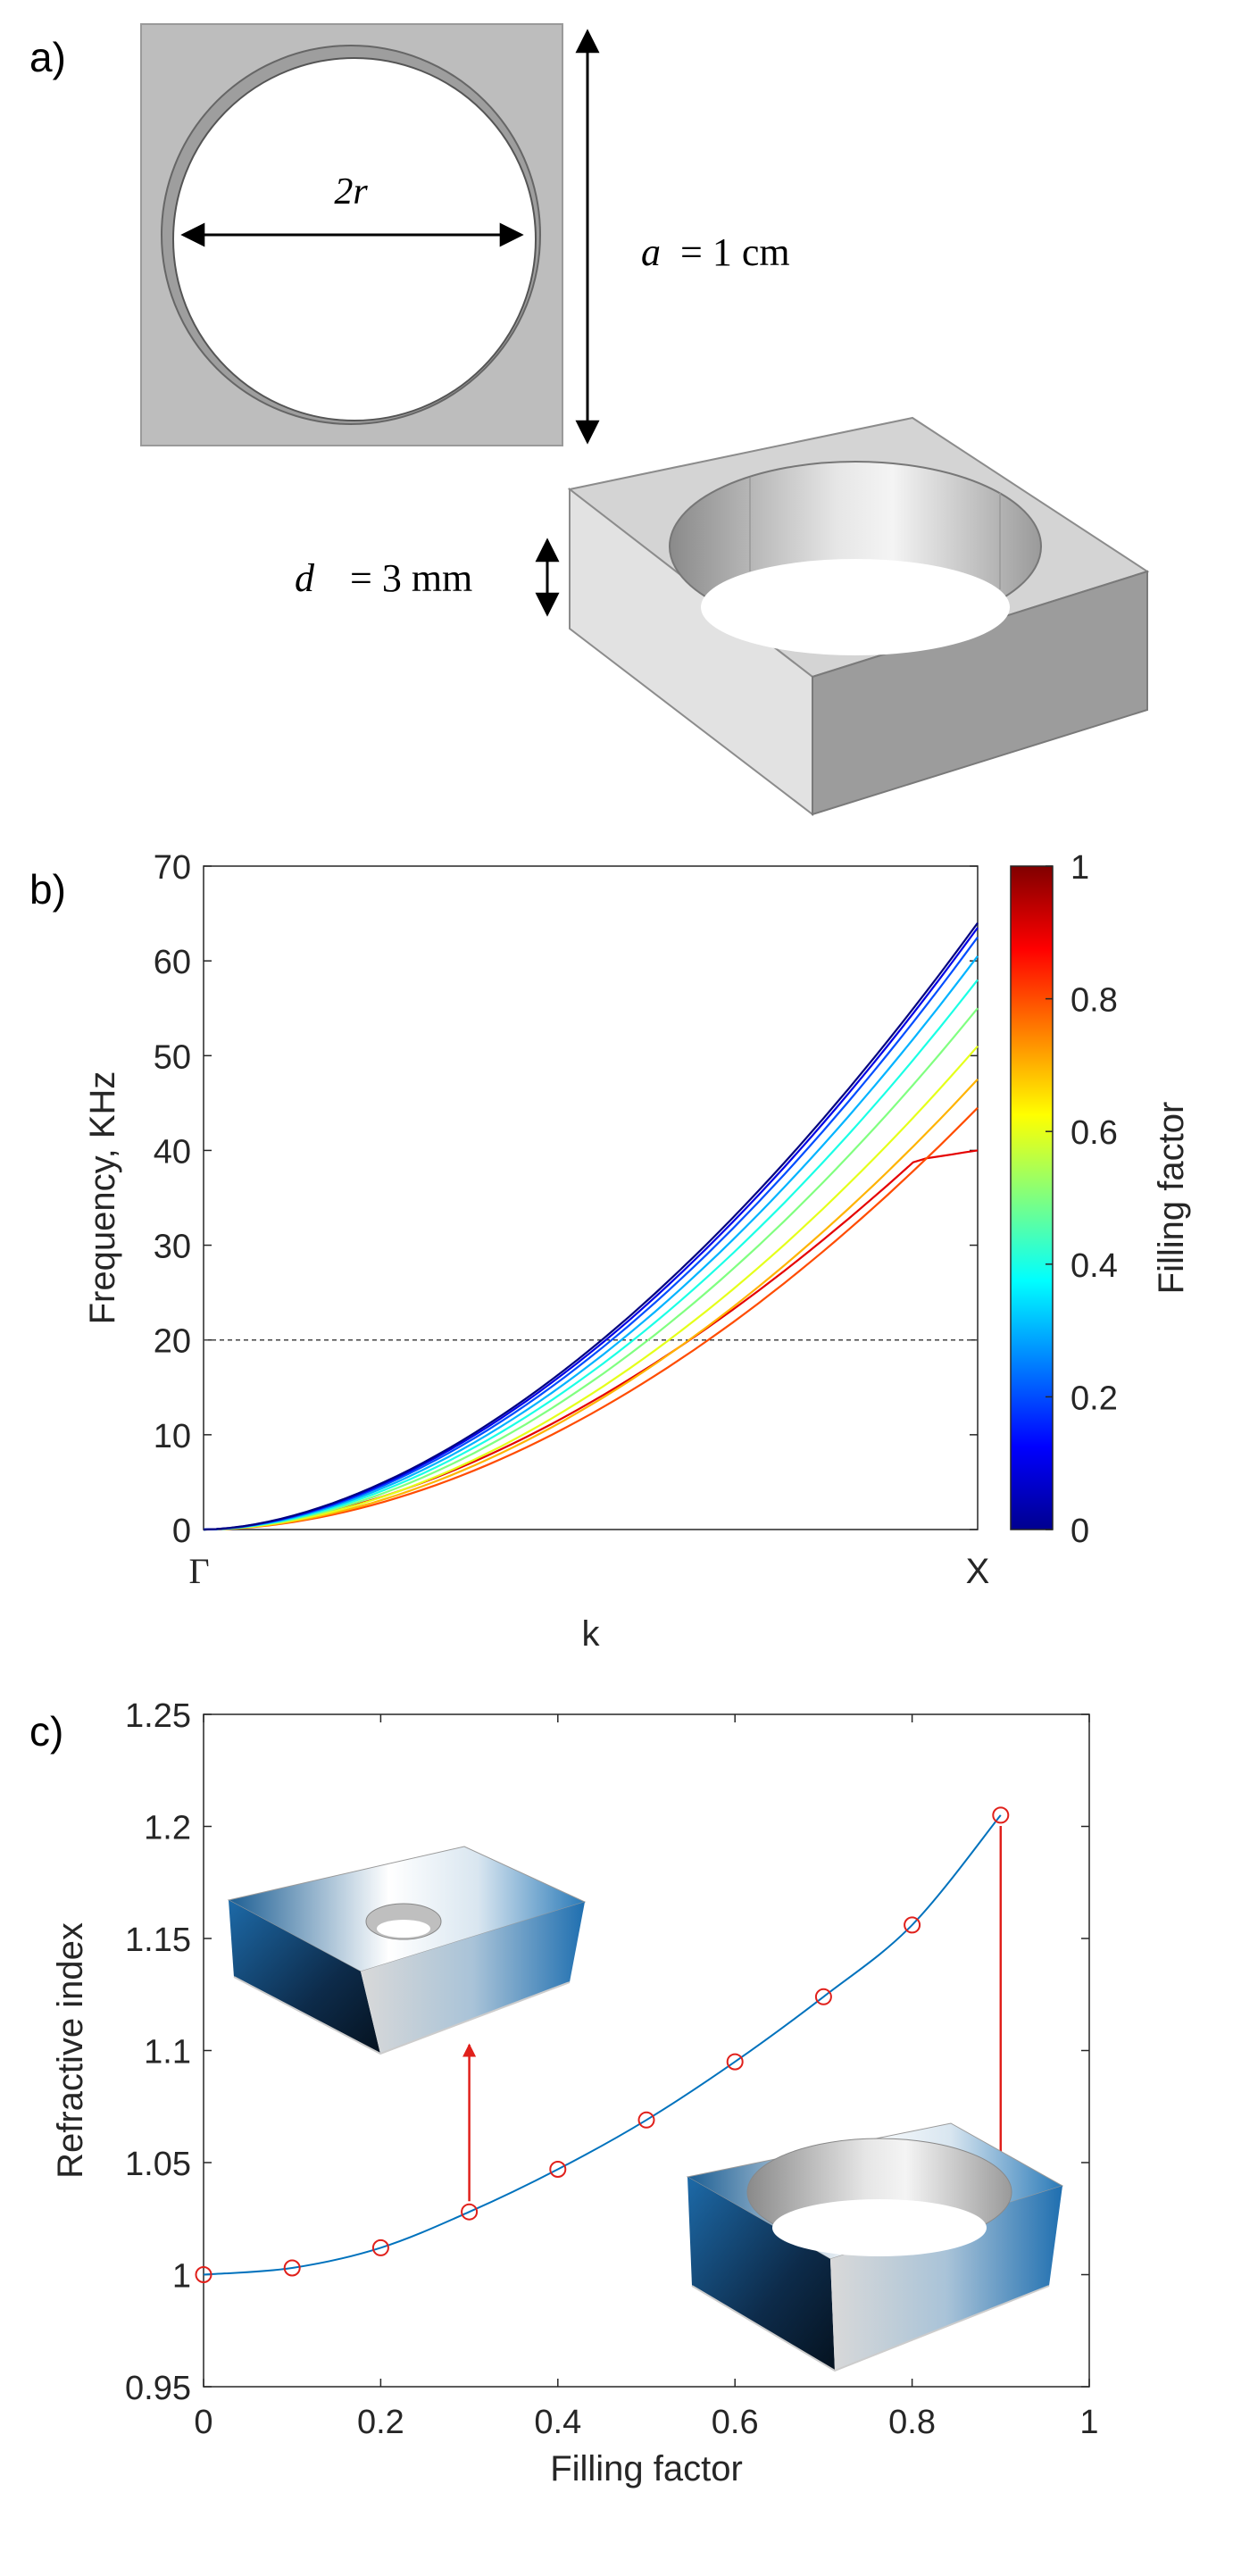  I want to click on series-line-ff-0.4, so click(591, 1255).